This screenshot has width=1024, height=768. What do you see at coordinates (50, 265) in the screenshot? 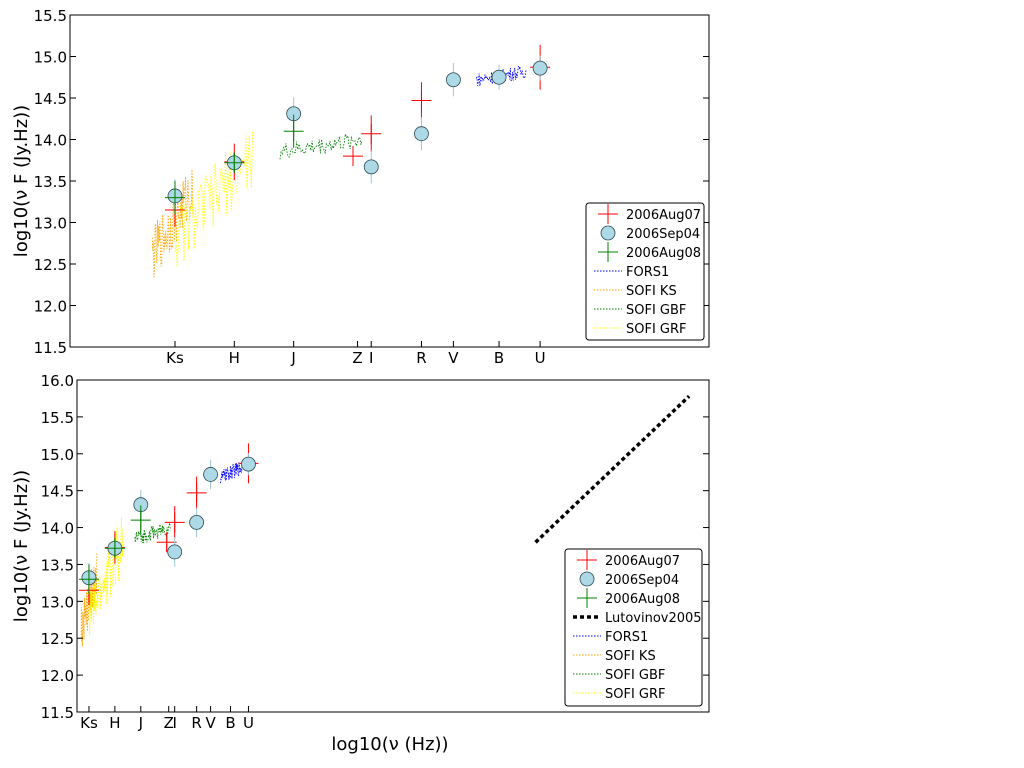
I see `ytick-label: 12.5` at bounding box center [50, 265].